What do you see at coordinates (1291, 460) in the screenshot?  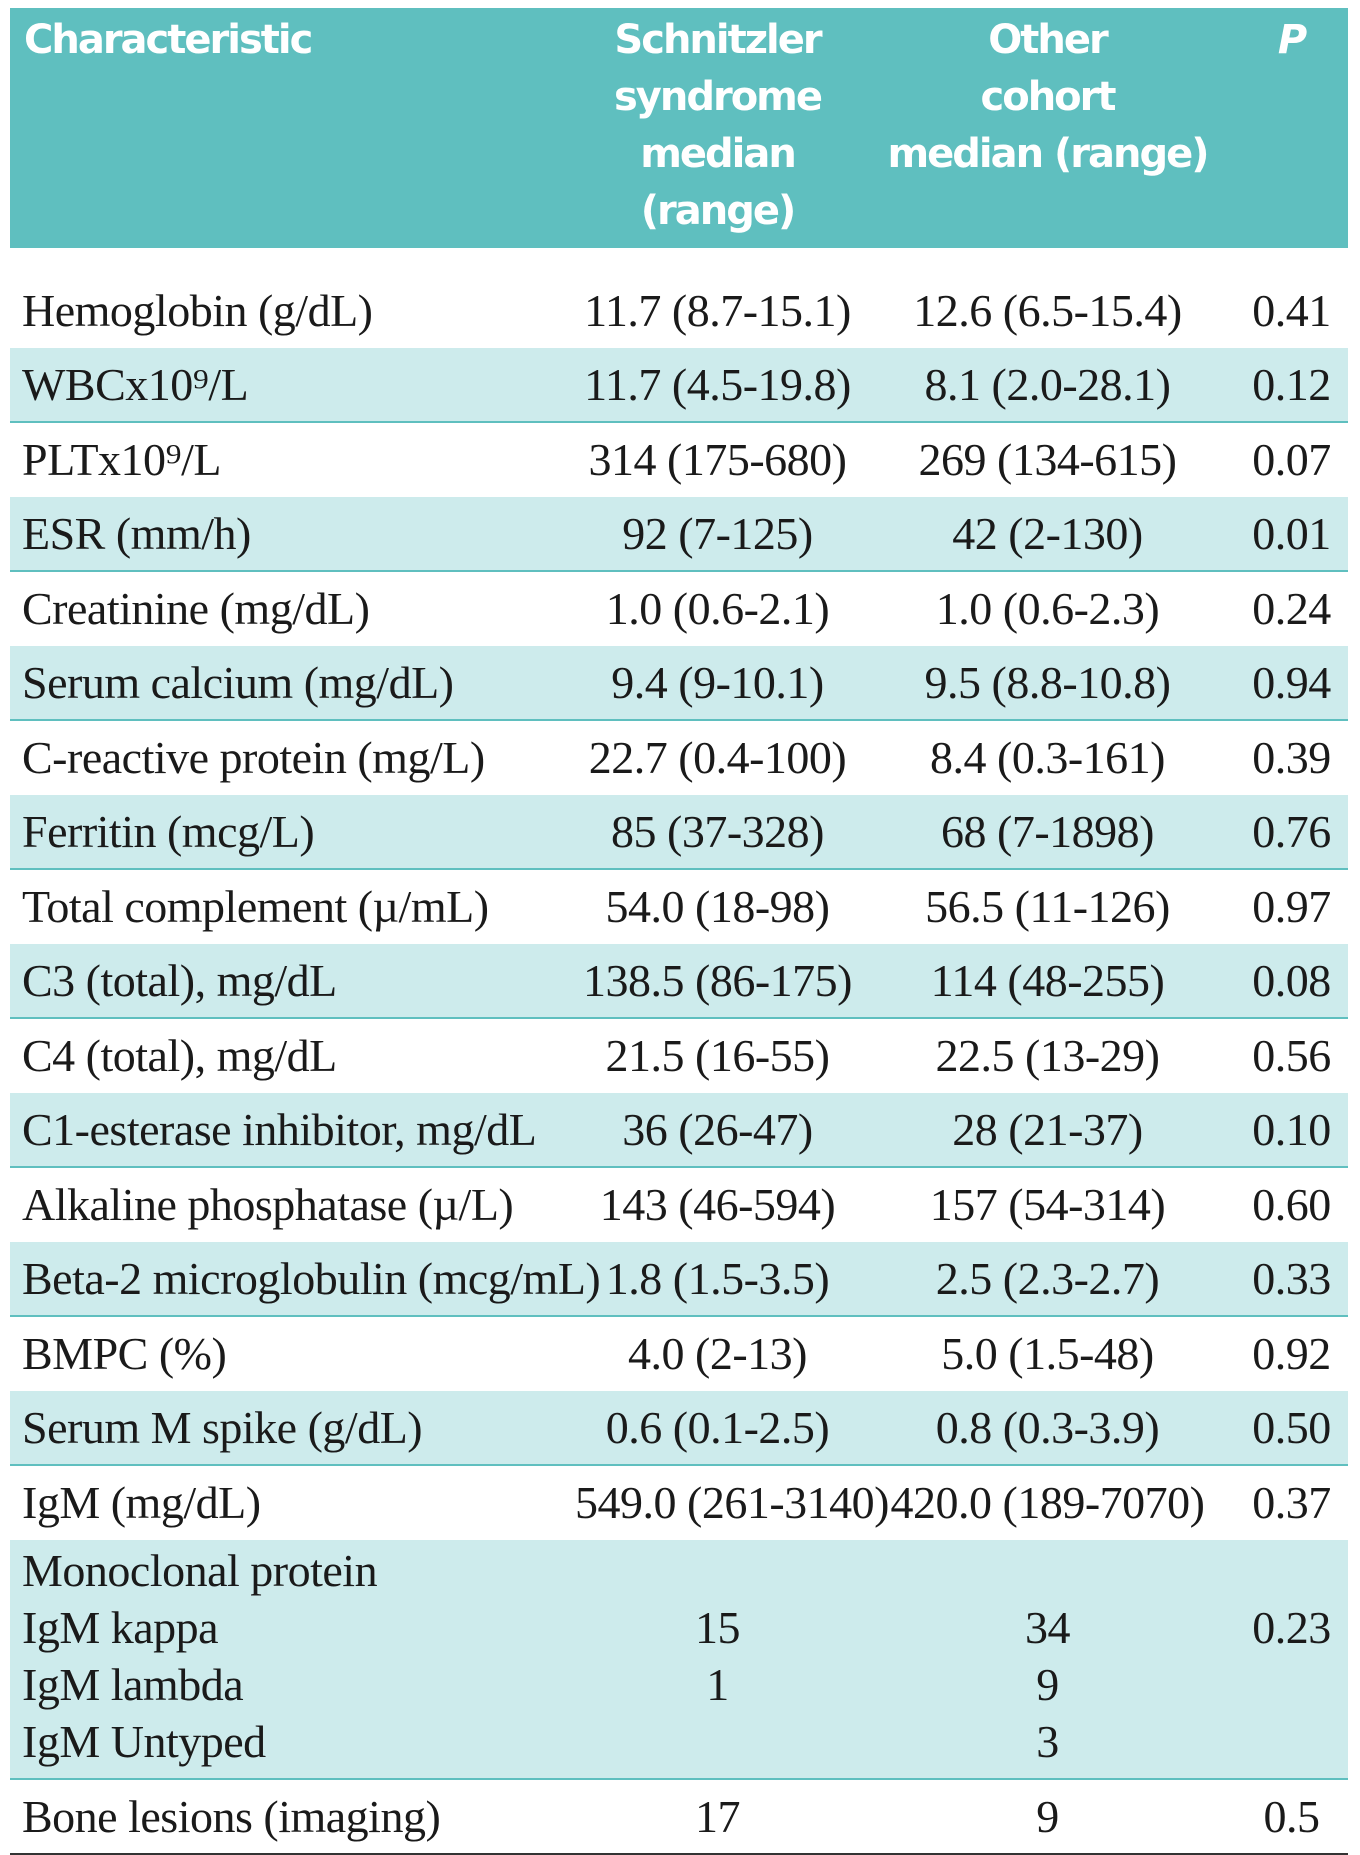 I see `p-value: 0.07` at bounding box center [1291, 460].